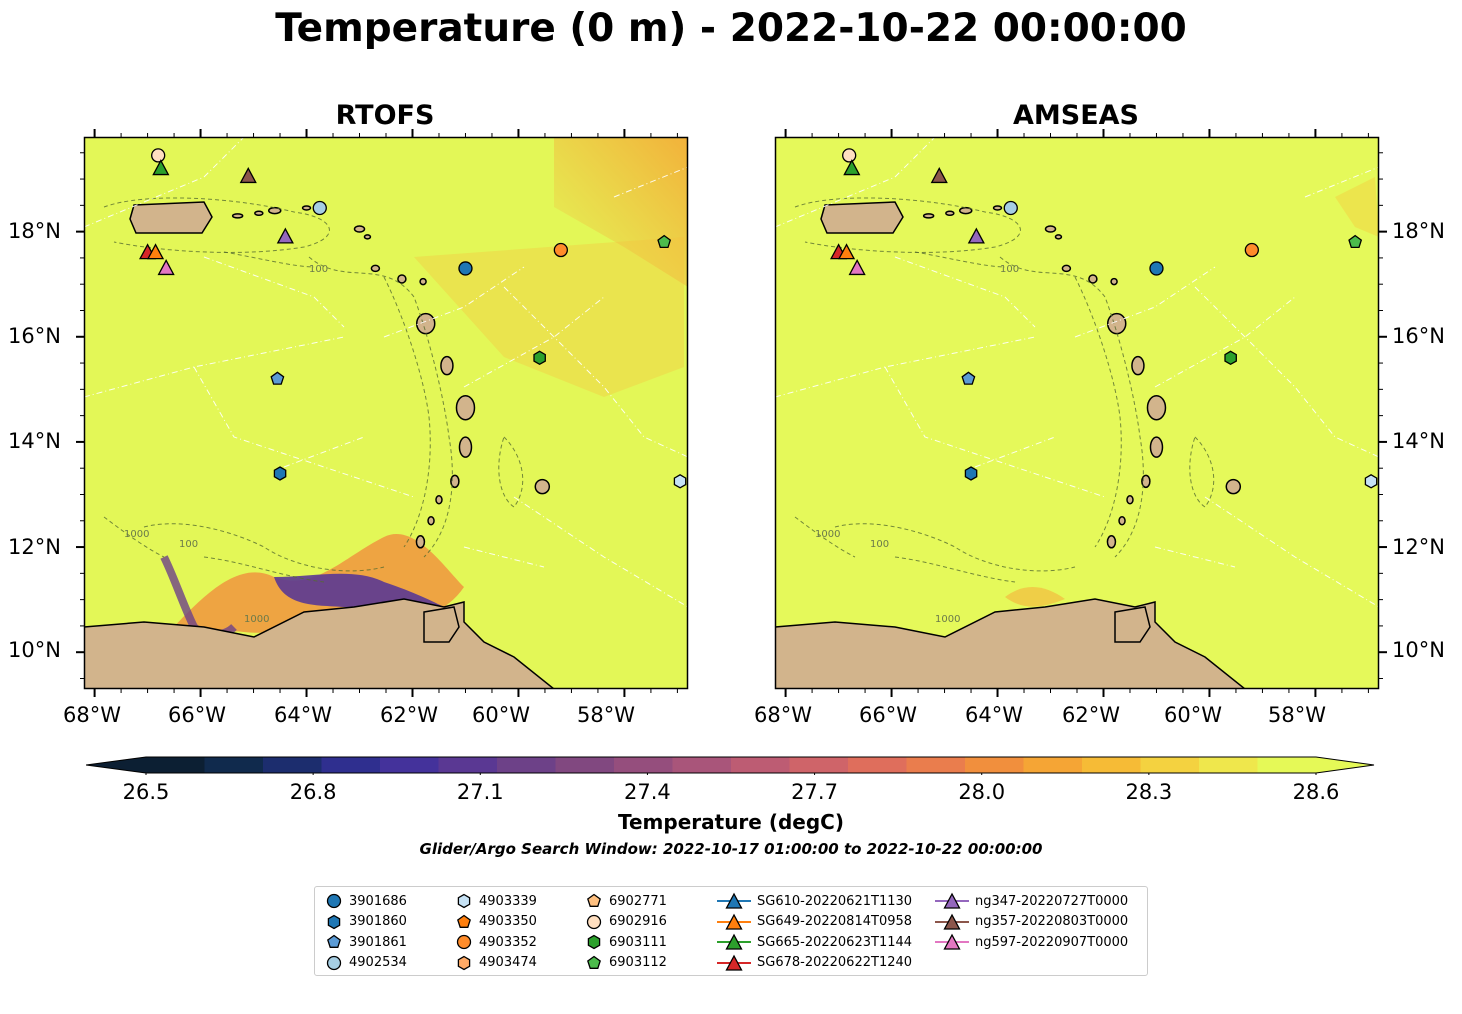 This screenshot has width=1462, height=1014. I want to click on marker-ng357-20220803T0000, so click(939, 175).